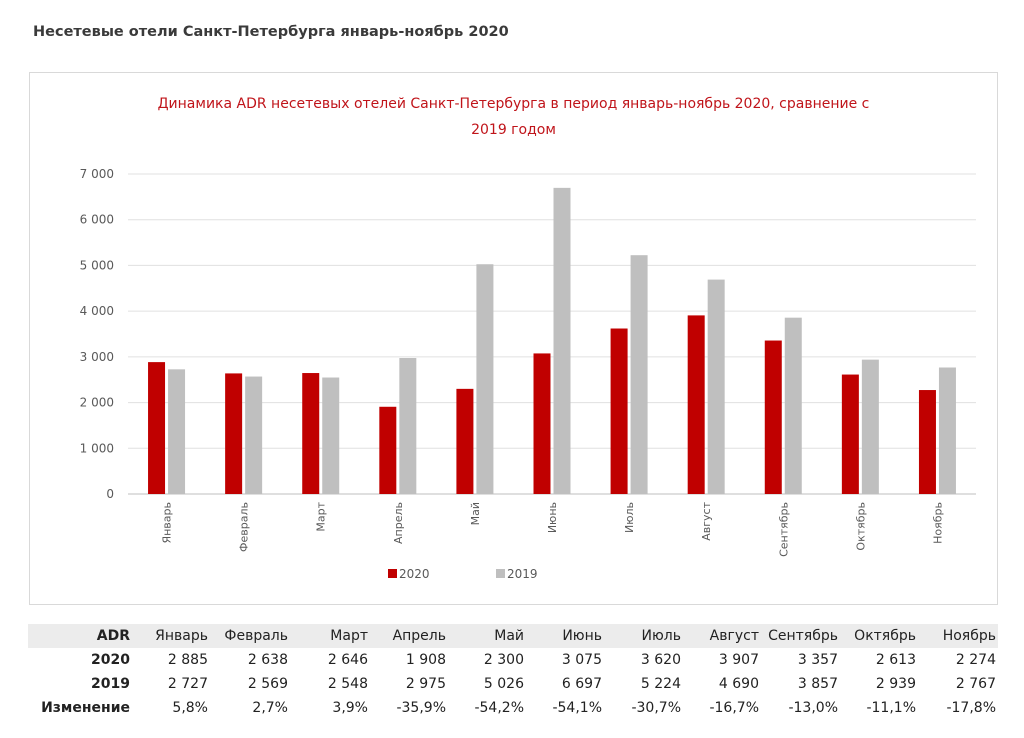 Image resolution: width=1024 pixels, height=738 pixels. Describe the element at coordinates (409, 636) in the screenshot. I see `table-header-month: Апрель` at that location.